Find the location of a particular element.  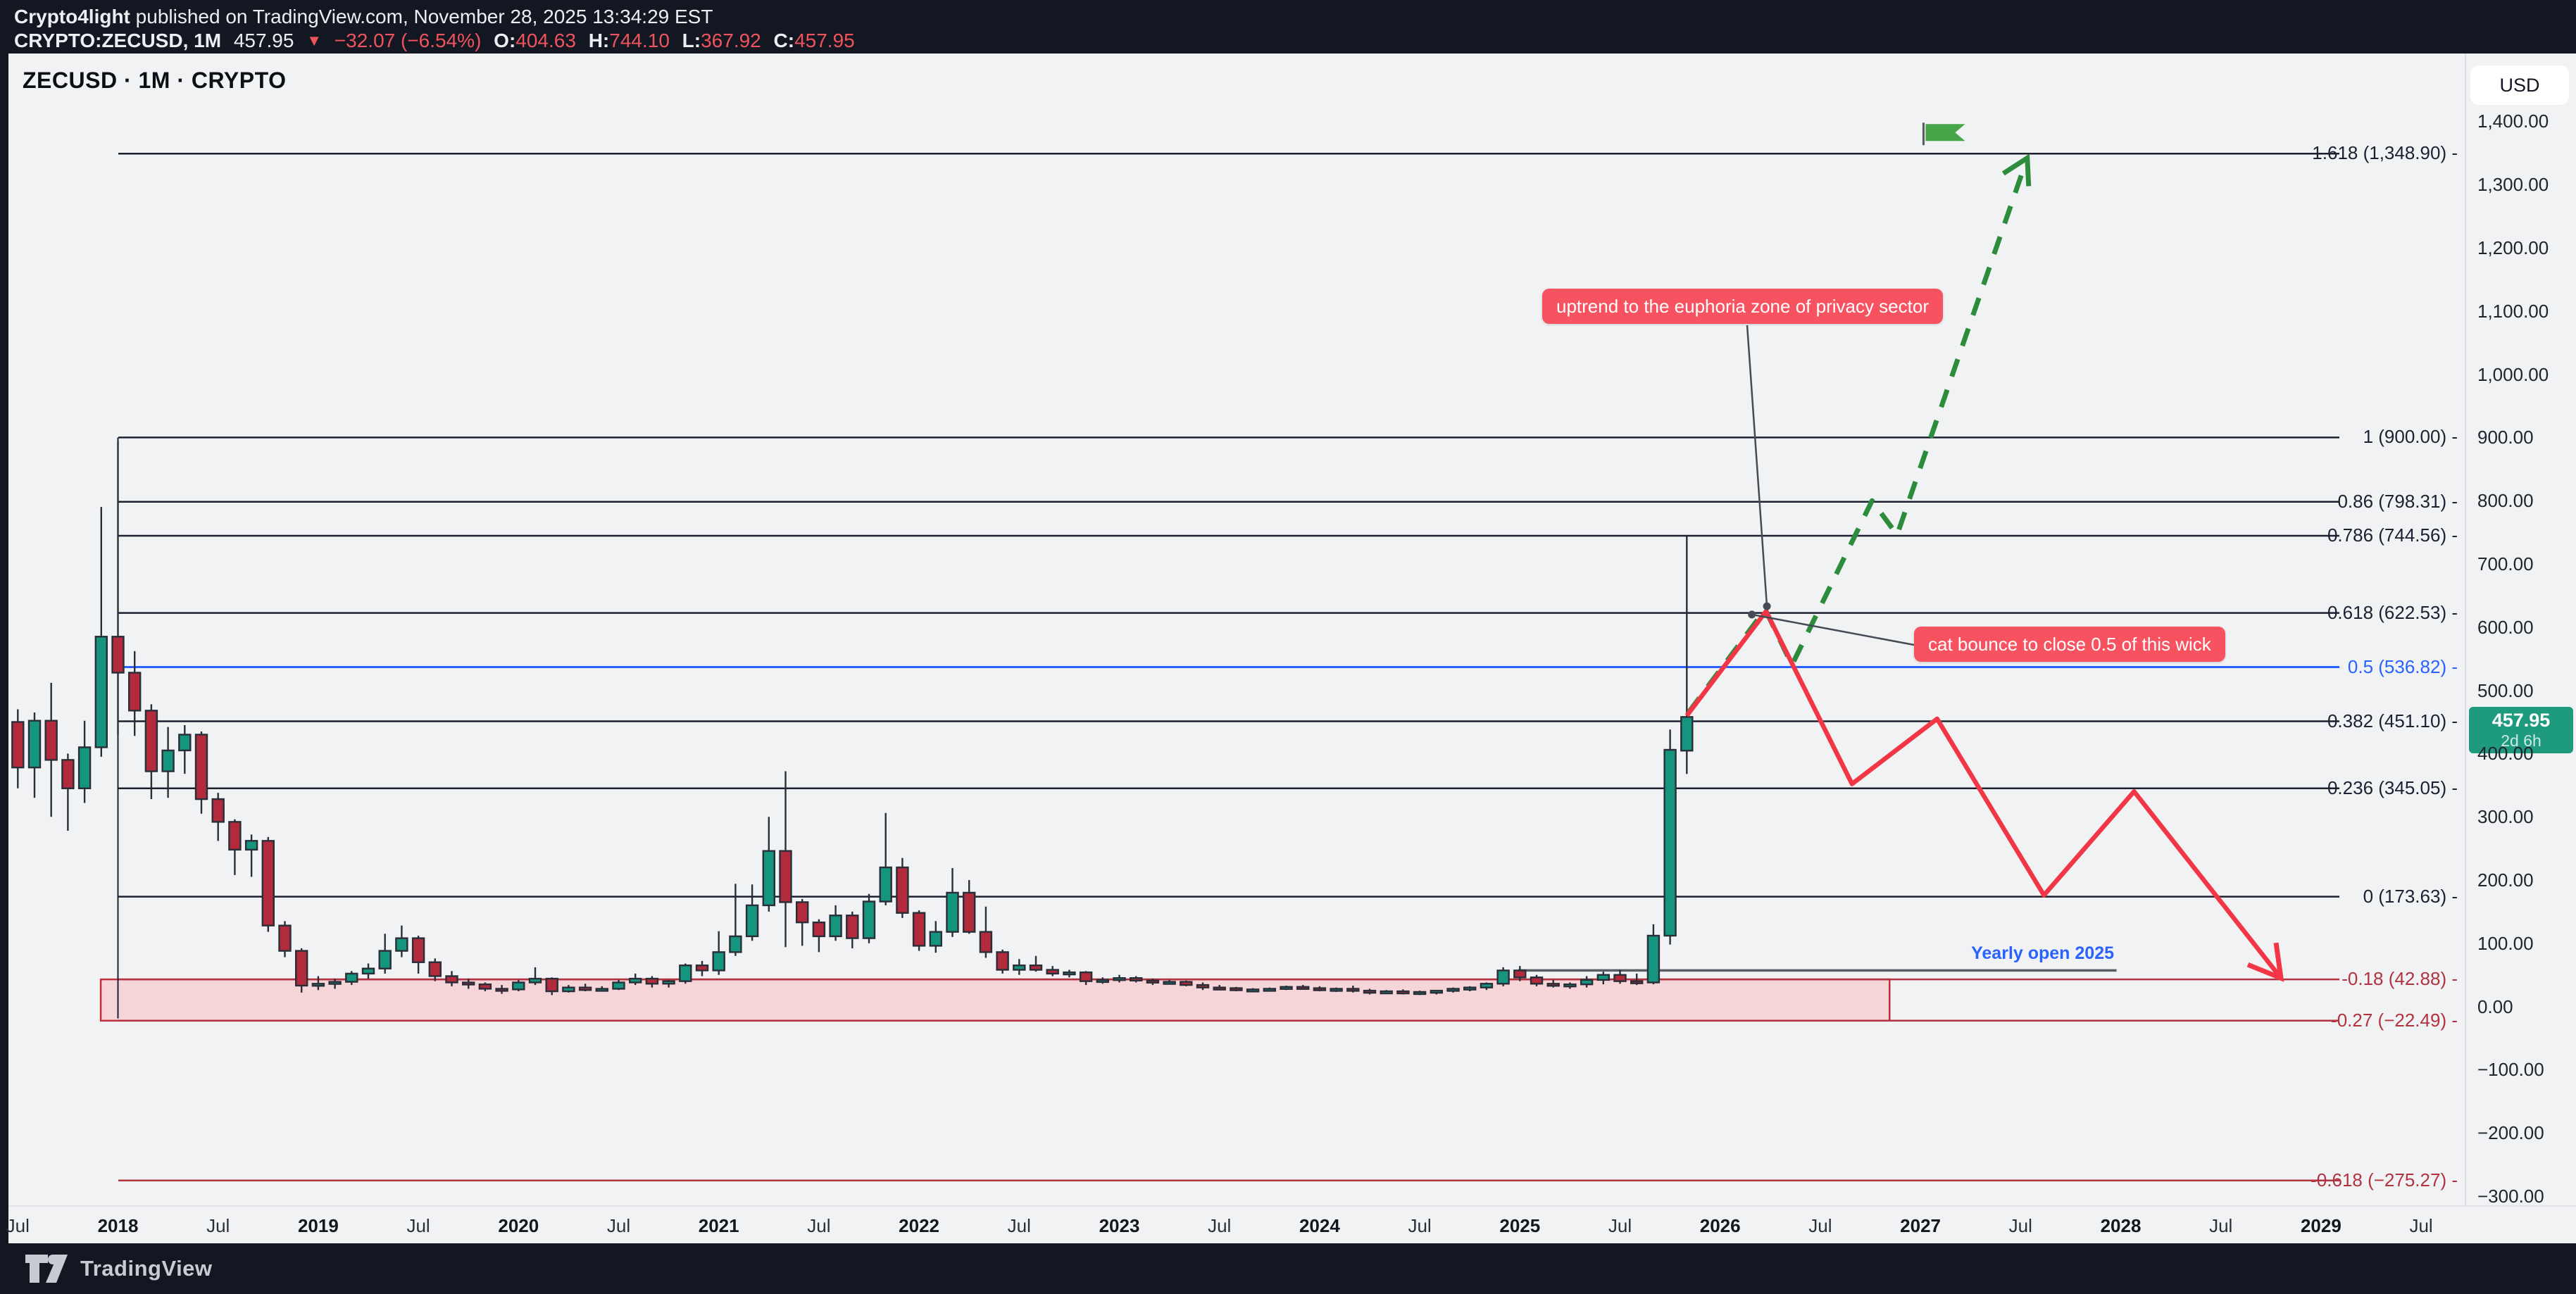

price-tick: 200.00 is located at coordinates (2505, 880).